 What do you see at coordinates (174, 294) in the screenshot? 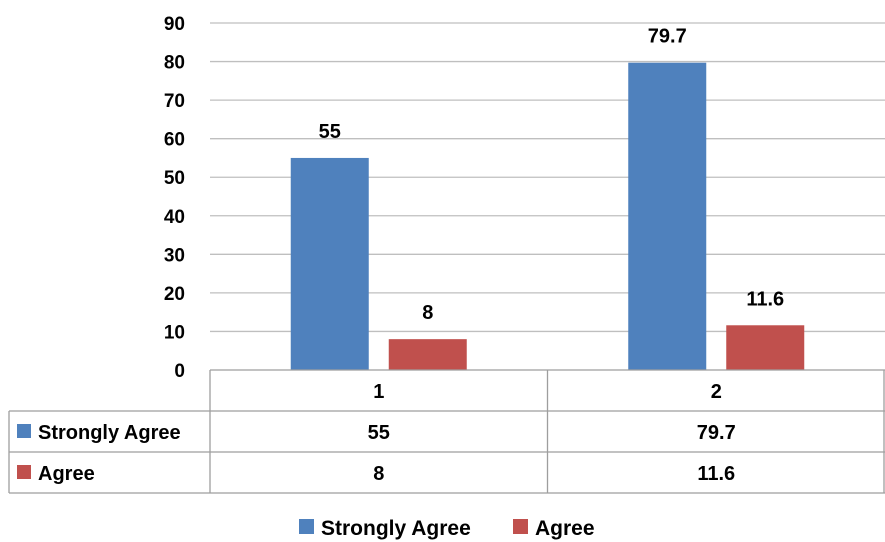
I see `y-tick-label: 20` at bounding box center [174, 294].